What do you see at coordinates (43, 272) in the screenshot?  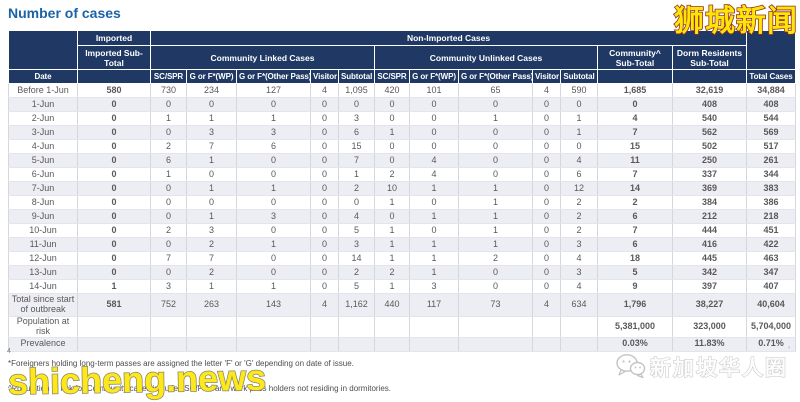 I see `row-label: 13-Jun` at bounding box center [43, 272].